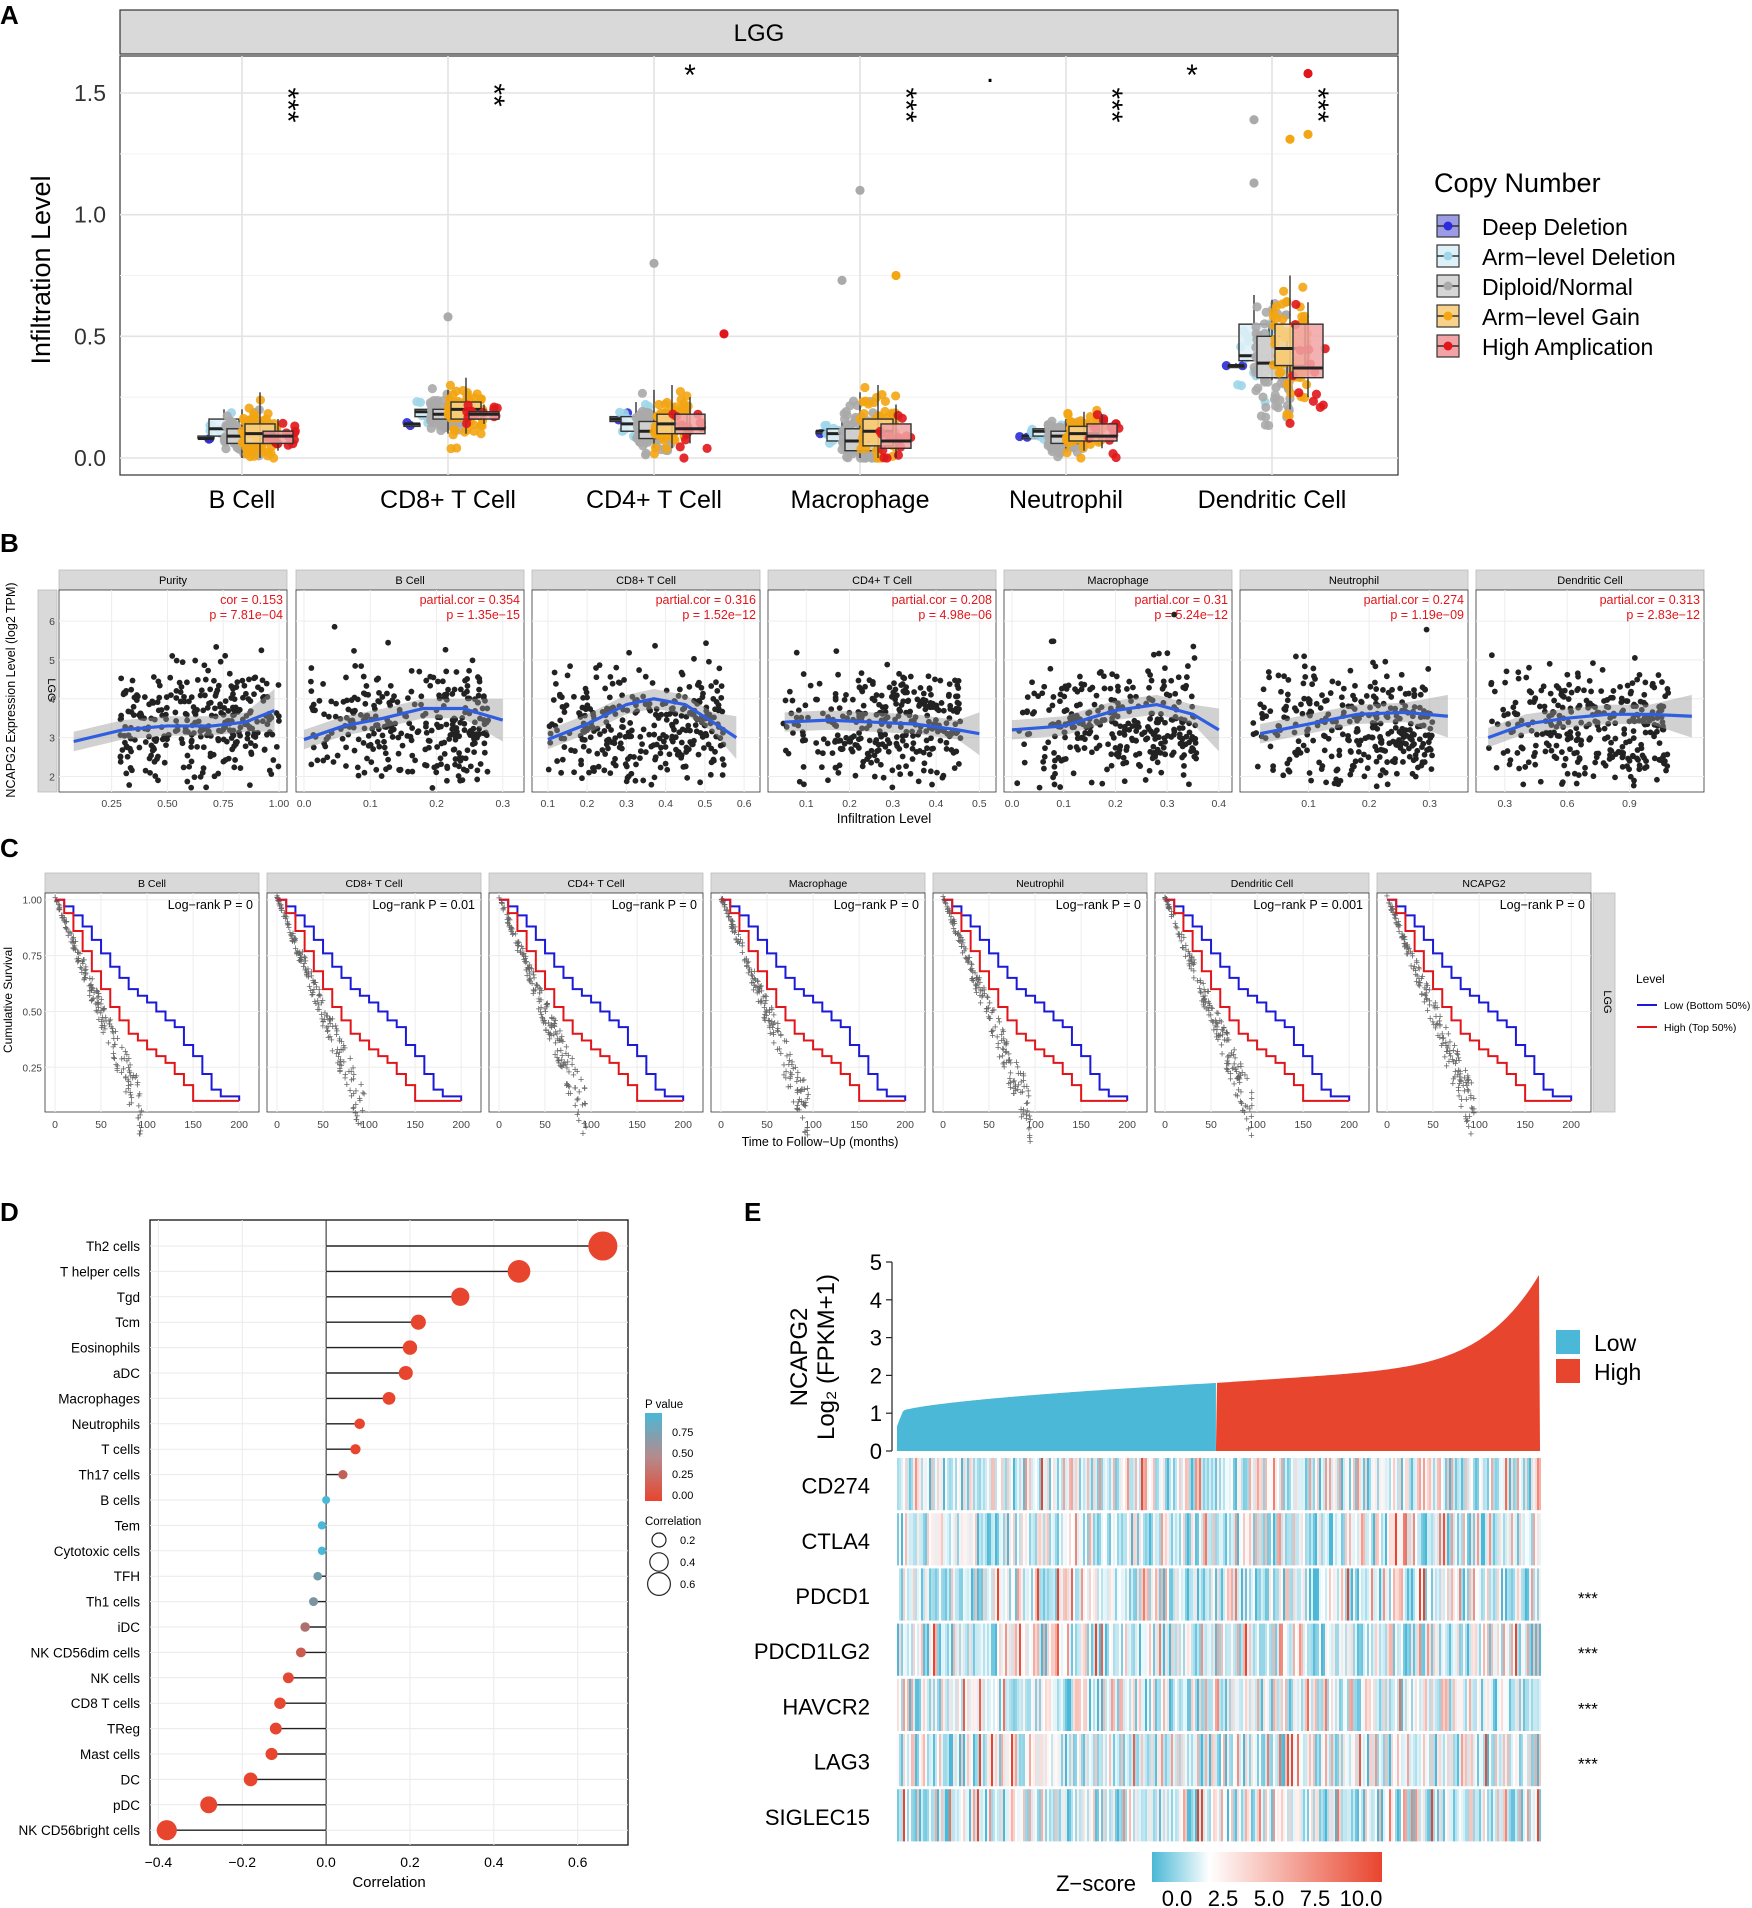  Describe the element at coordinates (955, 615) in the screenshot. I see `stat-pvalue: p = 4.98e−06` at that location.